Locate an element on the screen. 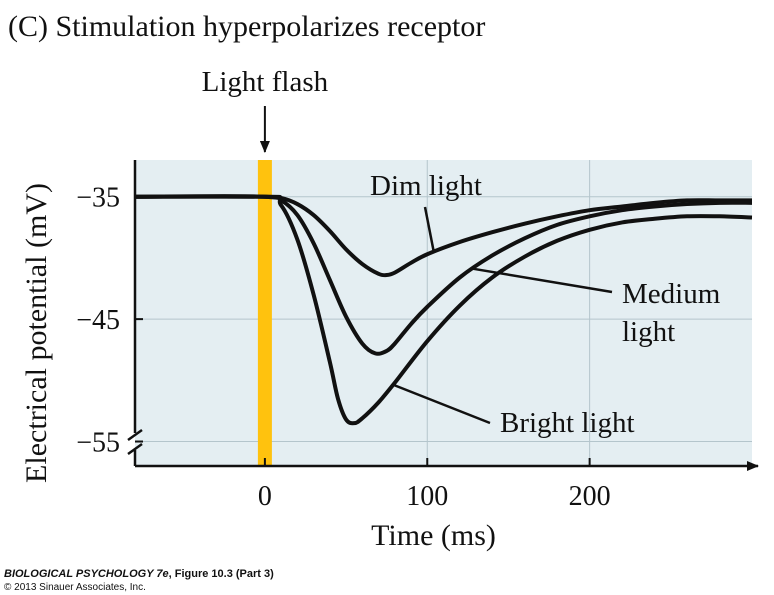 This screenshot has width=774, height=595. x-tick-label: 100 is located at coordinates (427, 496).